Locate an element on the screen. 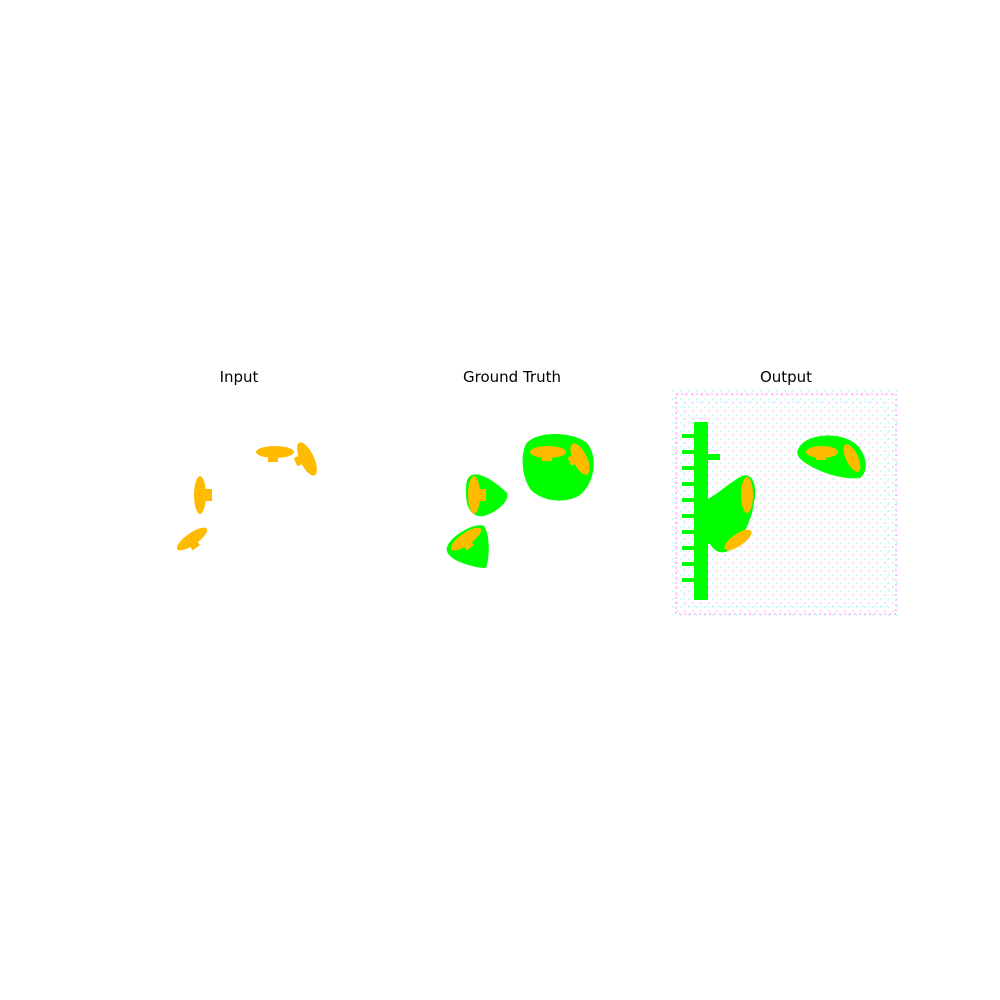  predicted-object is located at coordinates (738, 514).